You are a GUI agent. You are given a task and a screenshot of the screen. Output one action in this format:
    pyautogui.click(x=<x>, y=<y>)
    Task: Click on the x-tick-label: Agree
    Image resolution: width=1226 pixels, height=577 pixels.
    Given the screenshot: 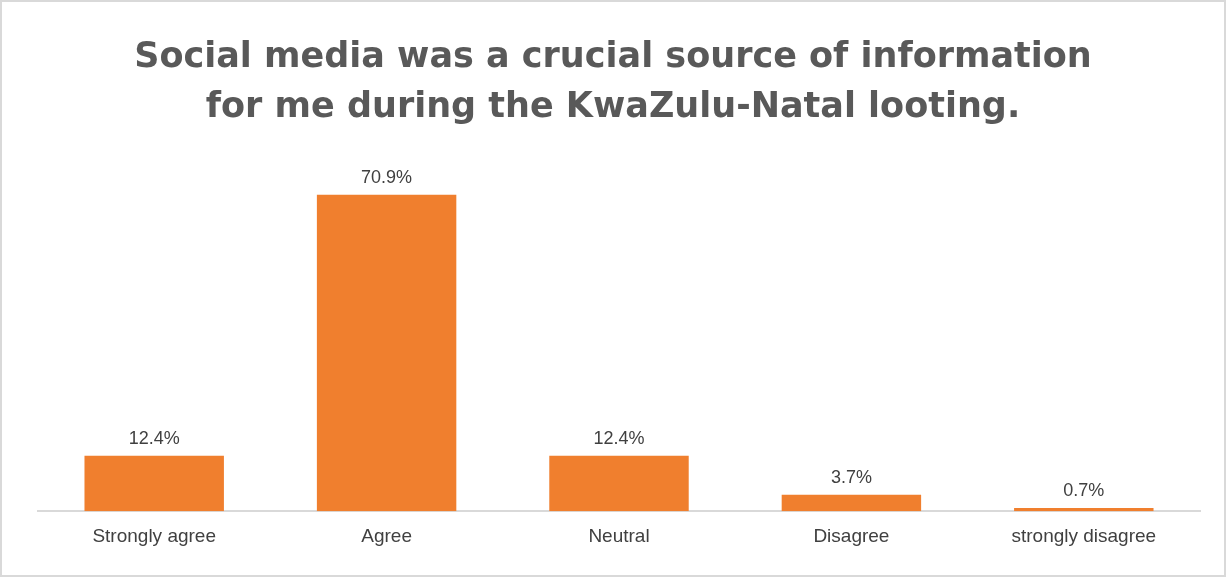 What is the action you would take?
    pyautogui.click(x=386, y=535)
    